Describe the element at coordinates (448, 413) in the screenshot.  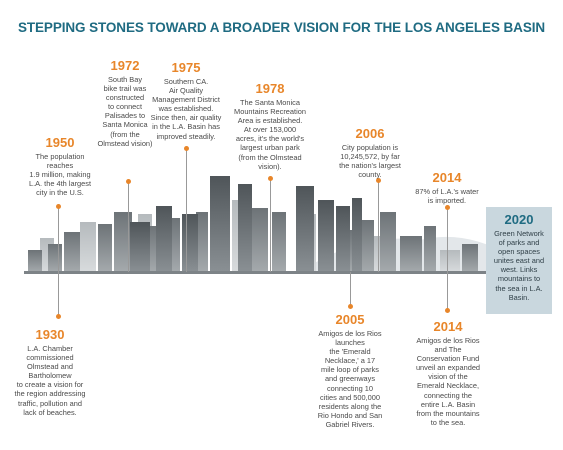
I see `event-line: from the mountains` at that location.